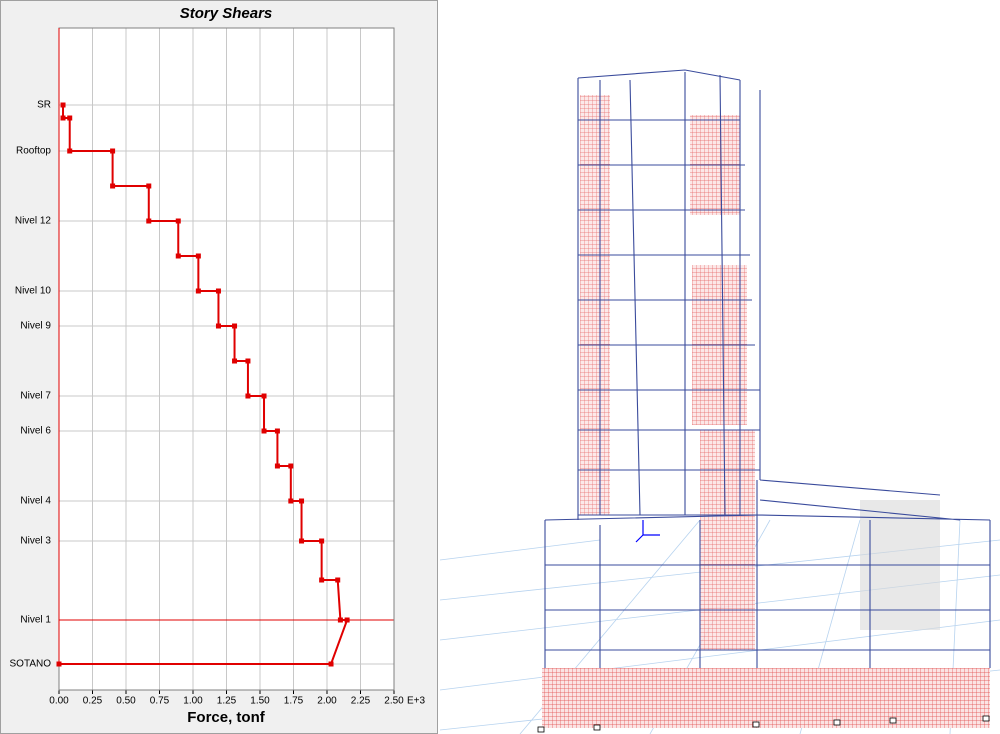  What do you see at coordinates (361, 701) in the screenshot?
I see `x-tick-label: 2.25` at bounding box center [361, 701].